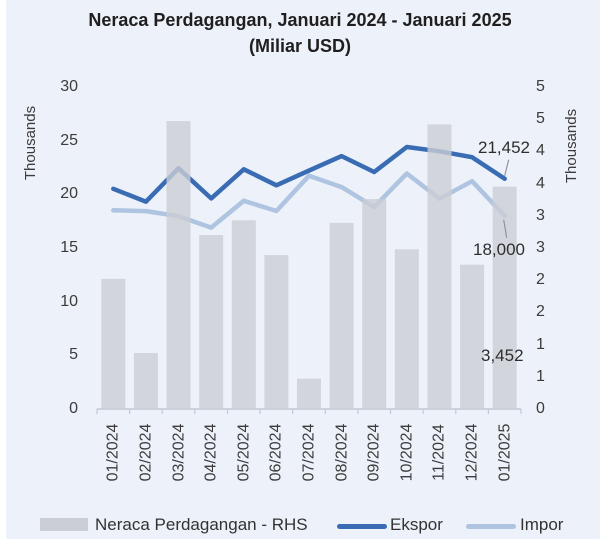 This screenshot has width=600, height=545. What do you see at coordinates (179, 452) in the screenshot?
I see `x-axis-label: 03/2024` at bounding box center [179, 452].